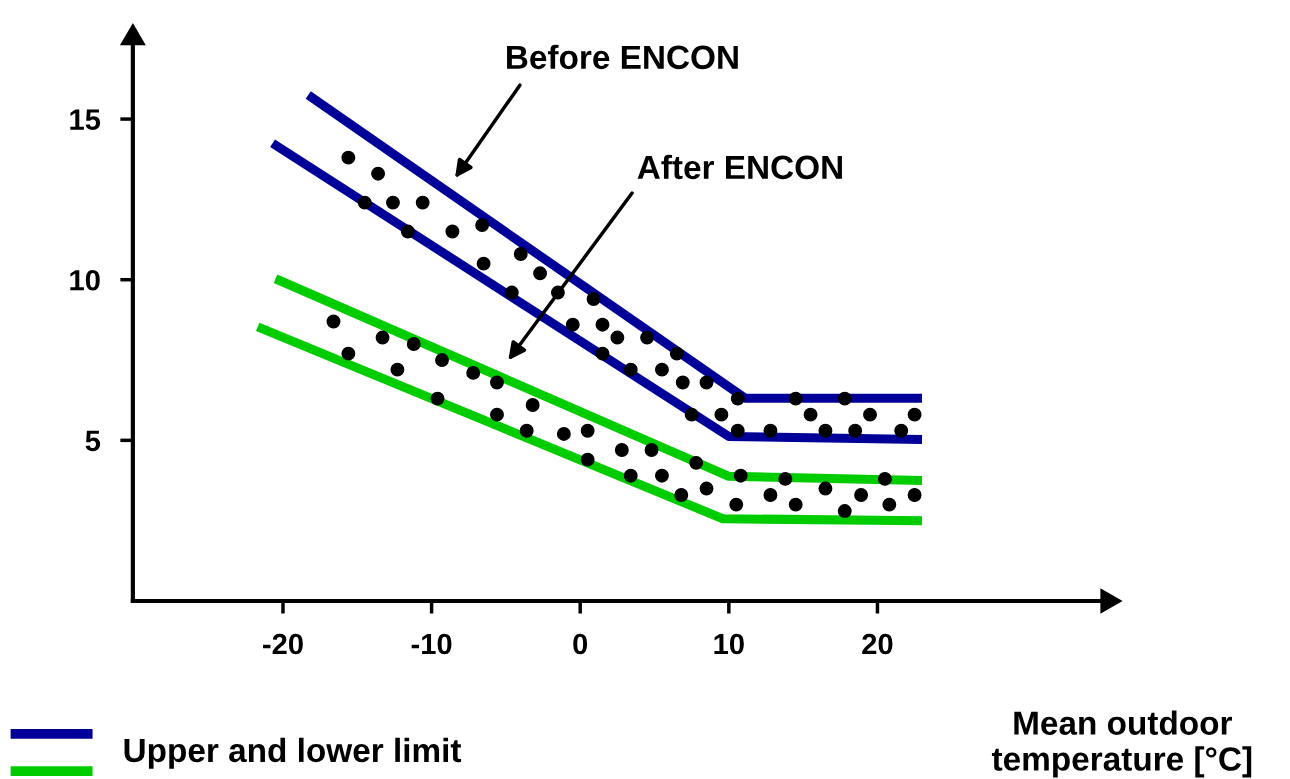 The width and height of the screenshot is (1290, 779). What do you see at coordinates (580, 644) in the screenshot?
I see `x-tick-label: 0` at bounding box center [580, 644].